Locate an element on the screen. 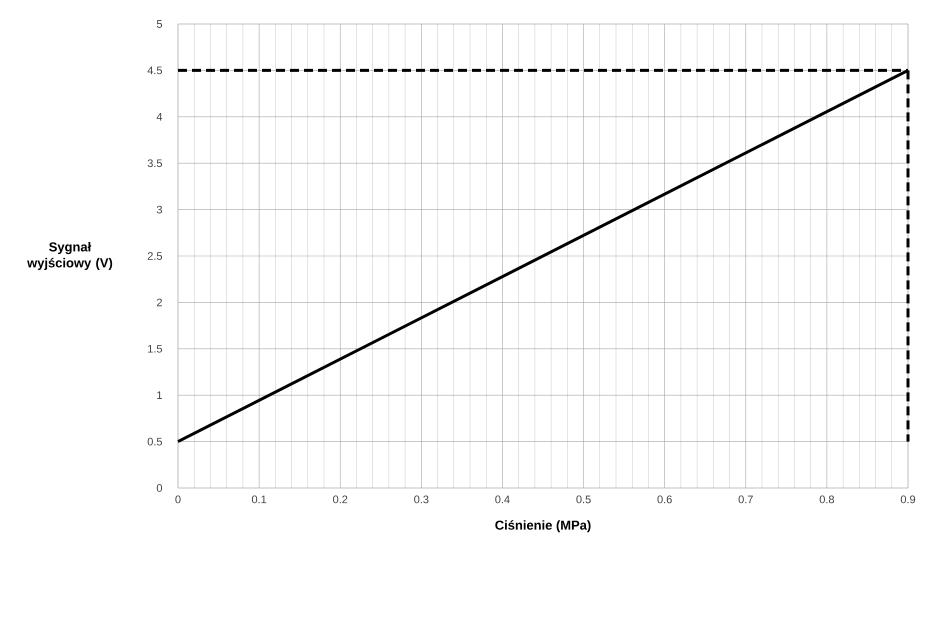 This screenshot has height=633, width=928. y-tick-label: 1 is located at coordinates (159, 395).